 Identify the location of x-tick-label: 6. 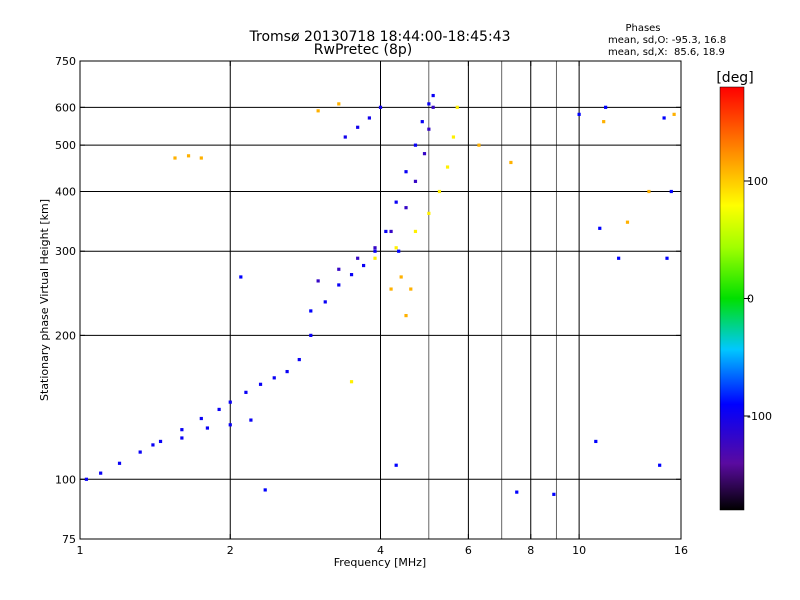
(468, 550).